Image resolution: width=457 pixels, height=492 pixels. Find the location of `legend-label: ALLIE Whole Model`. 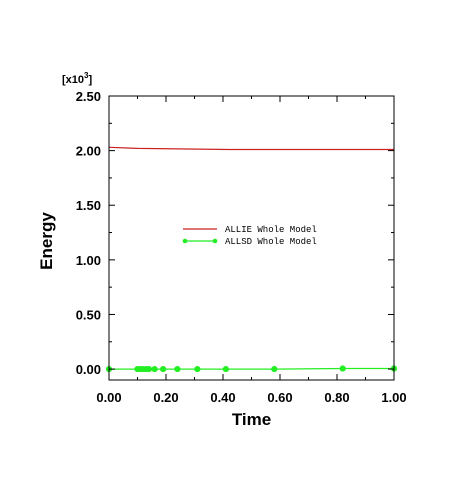

legend-label: ALLIE Whole Model is located at coordinates (271, 230).